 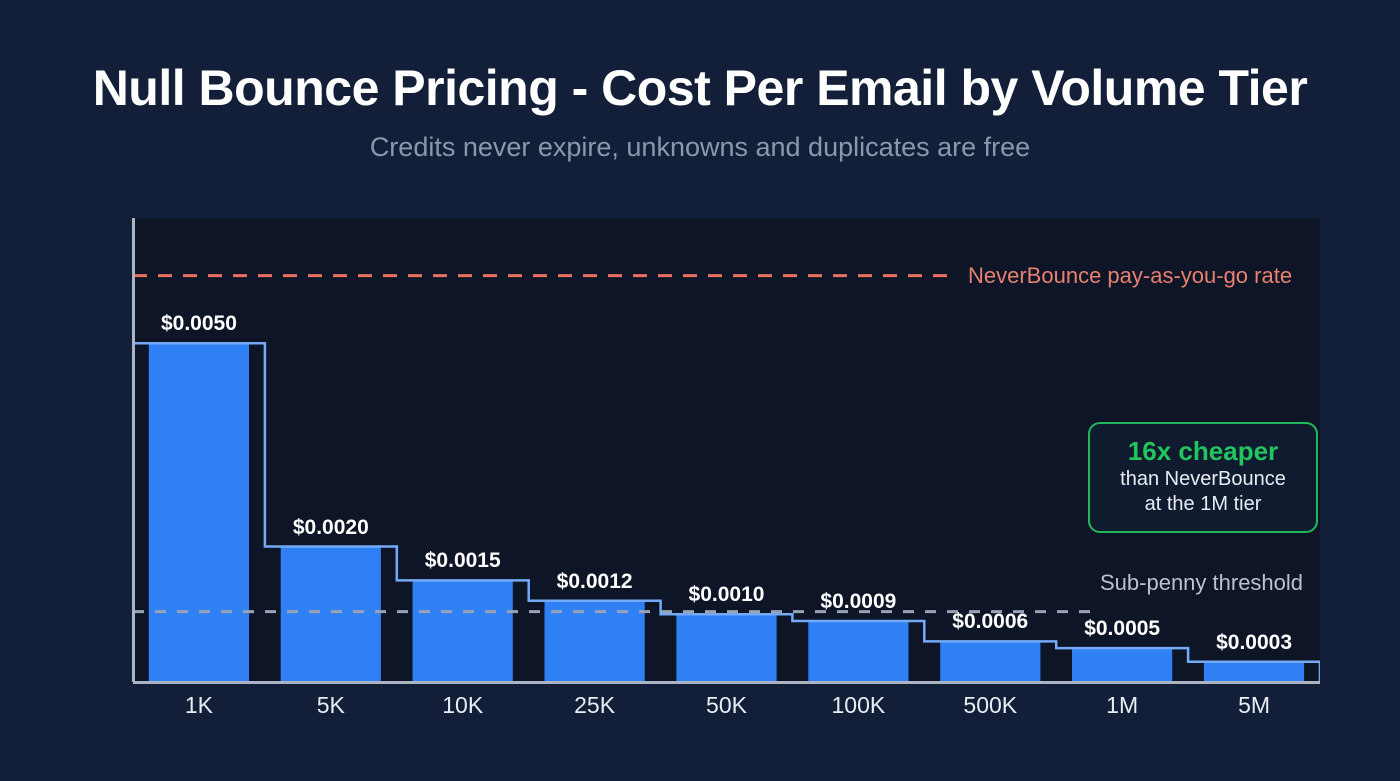 I want to click on bar-value-label-100K: $0.0009, so click(x=858, y=602).